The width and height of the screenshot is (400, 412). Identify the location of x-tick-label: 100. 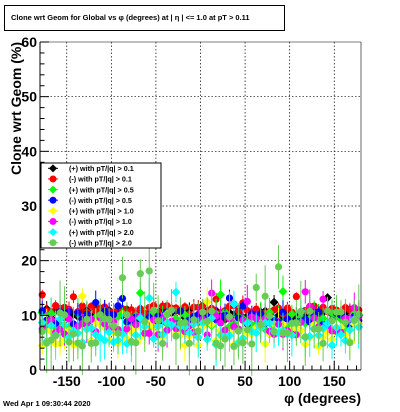
(290, 381).